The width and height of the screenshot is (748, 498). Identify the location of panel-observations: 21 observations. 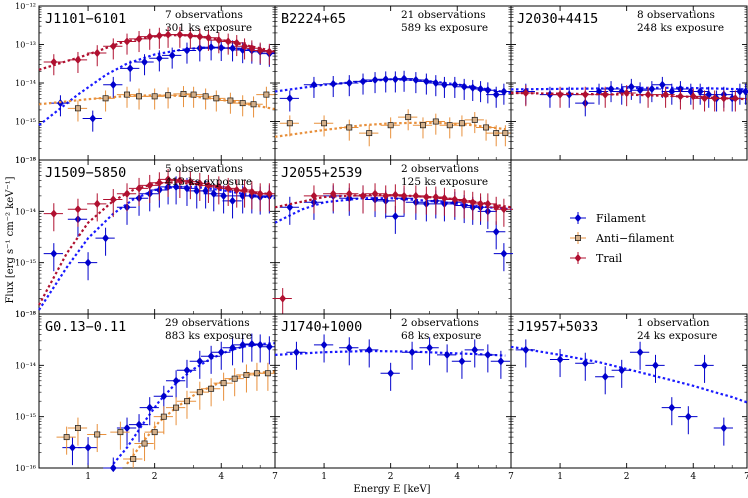
(443, 15).